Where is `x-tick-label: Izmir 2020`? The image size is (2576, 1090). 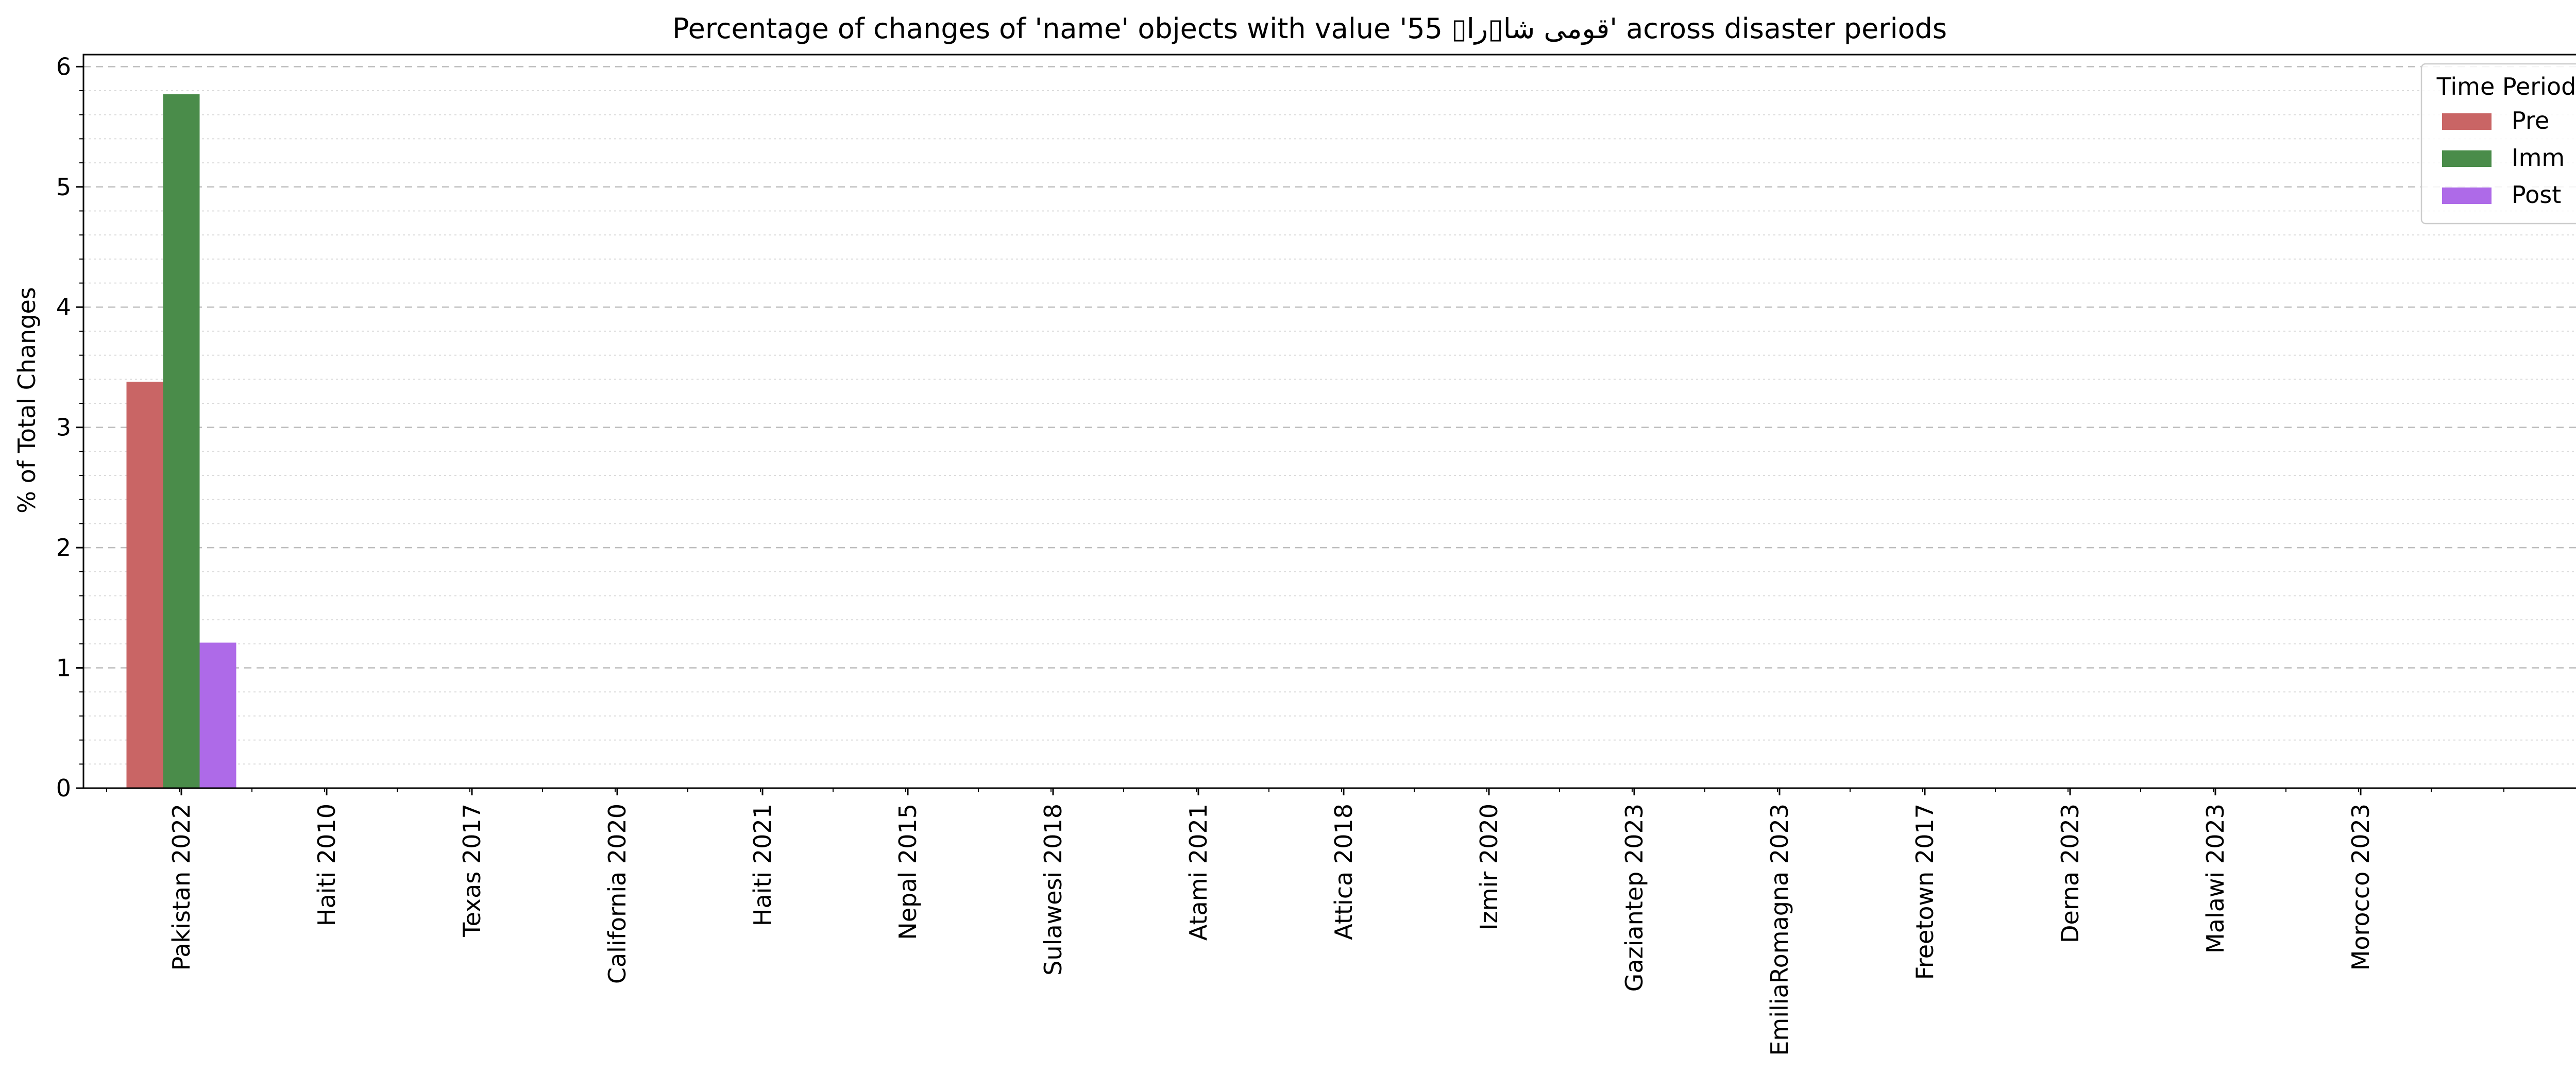
x-tick-label: Izmir 2020 is located at coordinates (1489, 867).